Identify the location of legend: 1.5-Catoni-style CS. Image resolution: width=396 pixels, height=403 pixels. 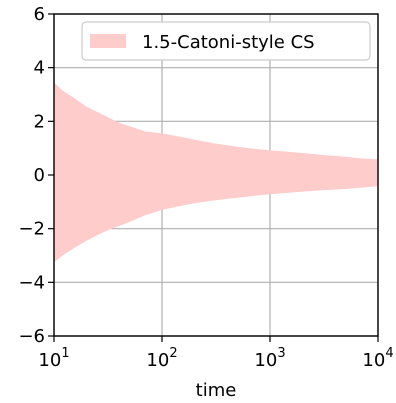
(226, 41).